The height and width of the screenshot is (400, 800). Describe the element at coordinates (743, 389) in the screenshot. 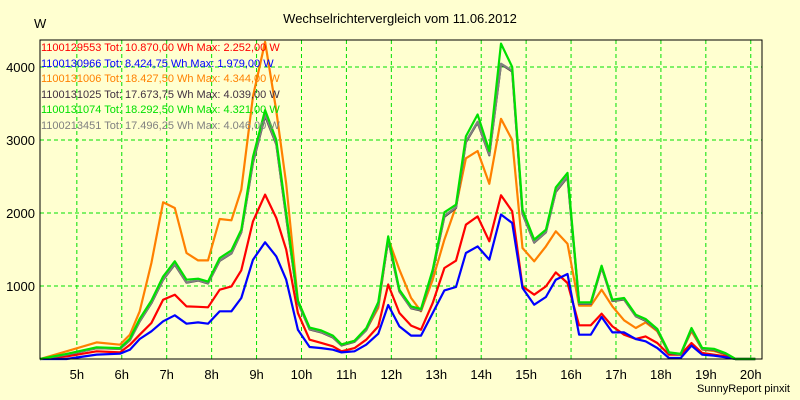

I see `footer-credit: SunnyReport pinxit` at that location.